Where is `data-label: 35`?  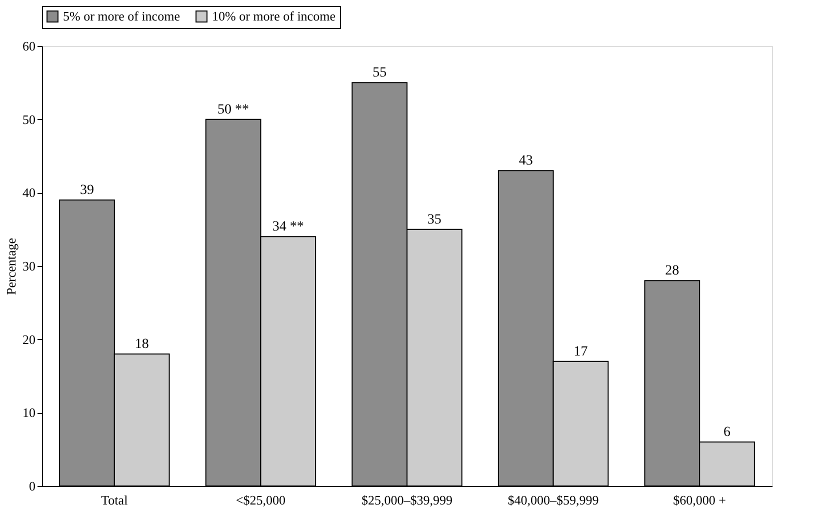 data-label: 35 is located at coordinates (434, 220).